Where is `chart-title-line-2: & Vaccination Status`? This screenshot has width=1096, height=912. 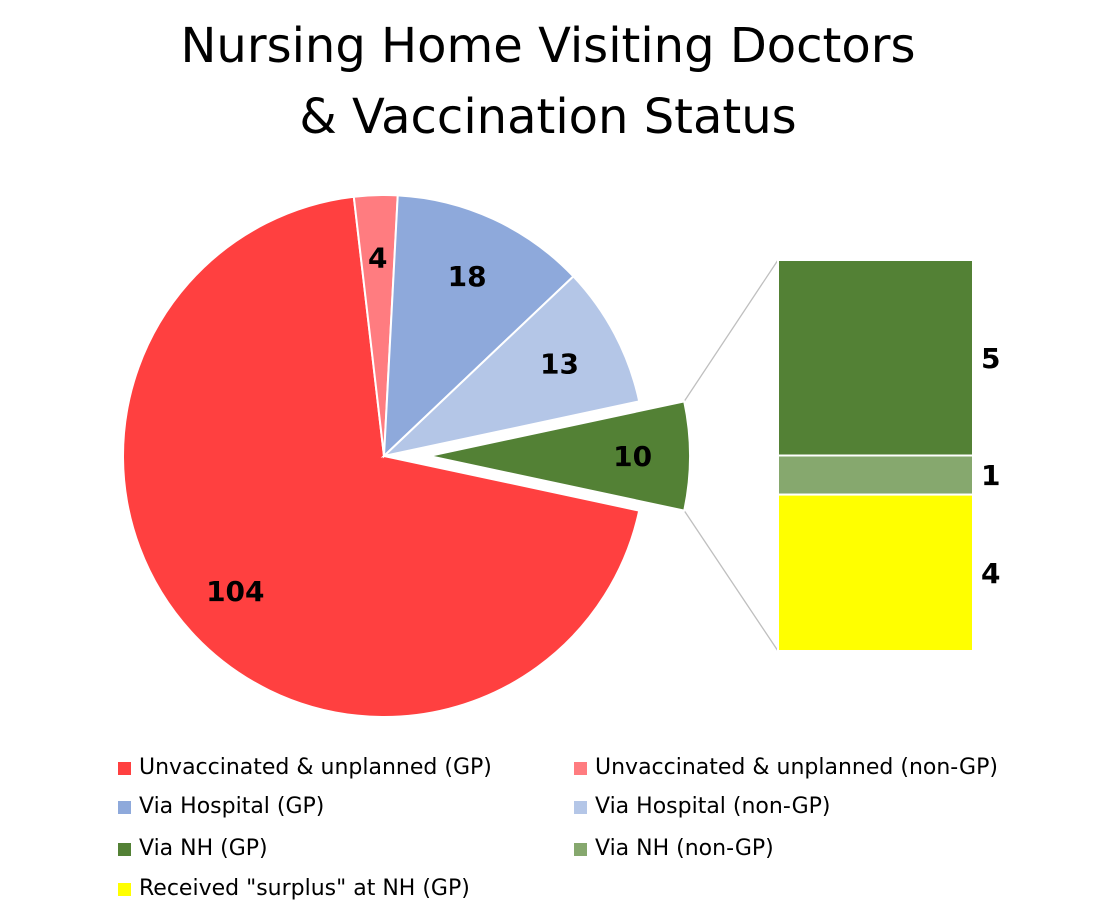
chart-title-line-2: & Vaccination Status is located at coordinates (547, 117).